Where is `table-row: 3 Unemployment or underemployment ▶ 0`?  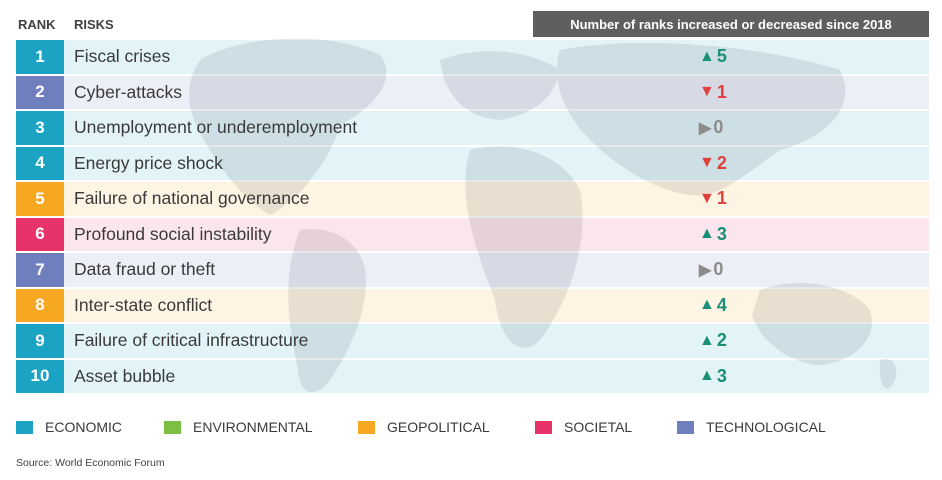 table-row: 3 Unemployment or underemployment ▶ 0 is located at coordinates (472, 128).